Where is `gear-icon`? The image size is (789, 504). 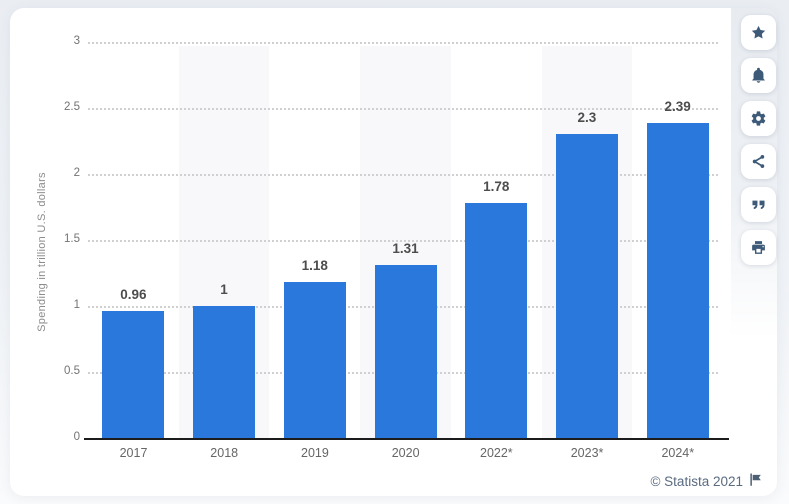
gear-icon is located at coordinates (758, 118).